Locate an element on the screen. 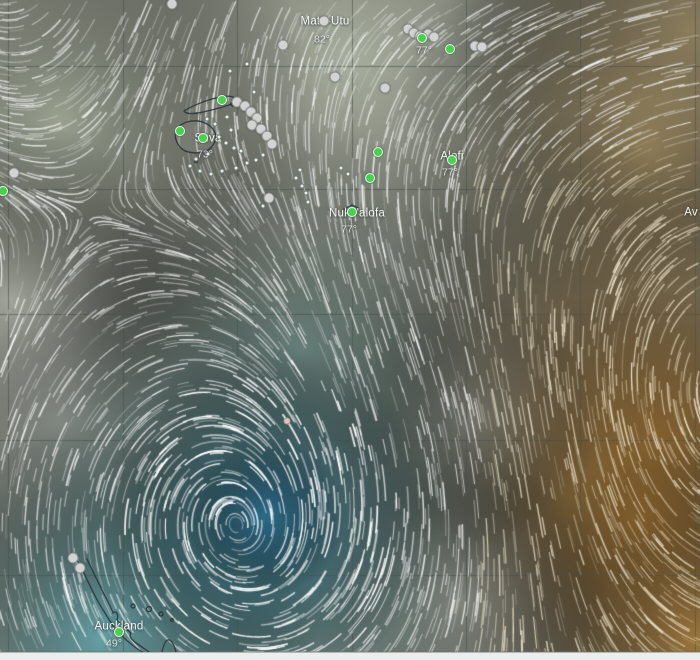 Image resolution: width=700 pixels, height=660 pixels. city-label-nukualofa: Nuku'alofa is located at coordinates (357, 214).